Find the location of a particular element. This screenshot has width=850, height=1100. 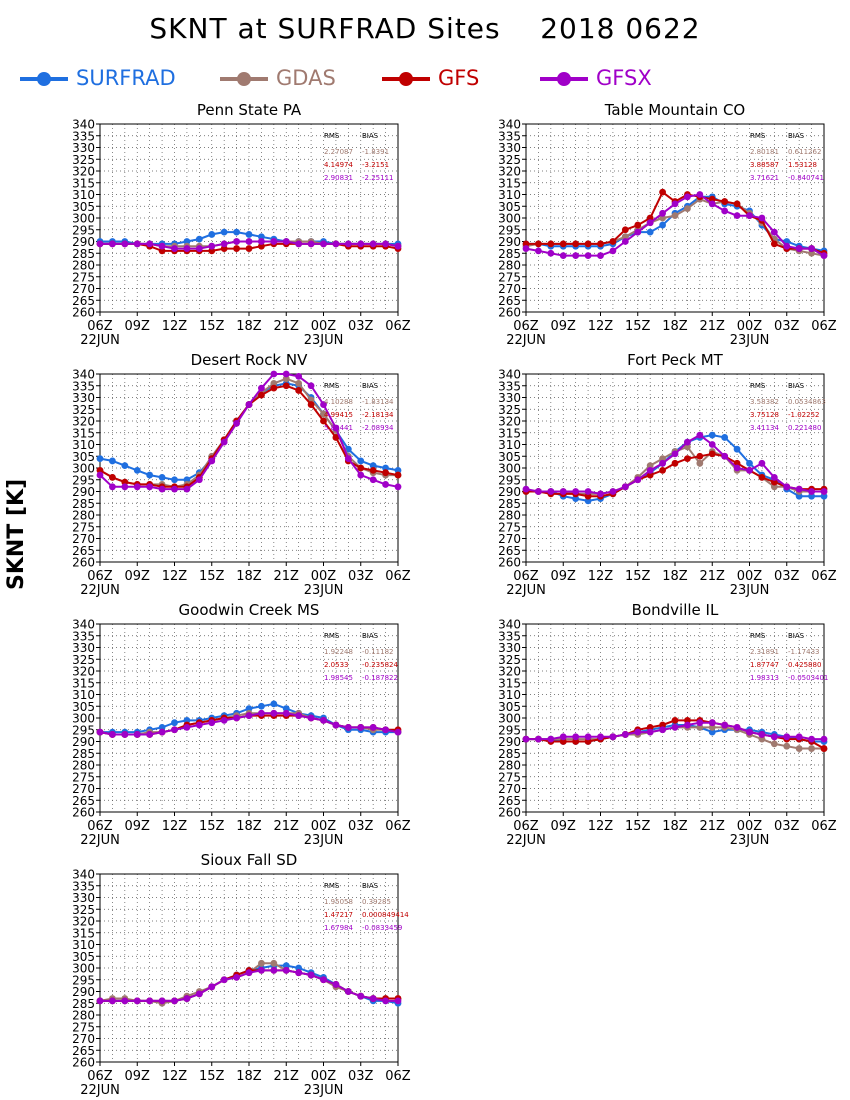

stats-bias: -0.840741 is located at coordinates (806, 178).